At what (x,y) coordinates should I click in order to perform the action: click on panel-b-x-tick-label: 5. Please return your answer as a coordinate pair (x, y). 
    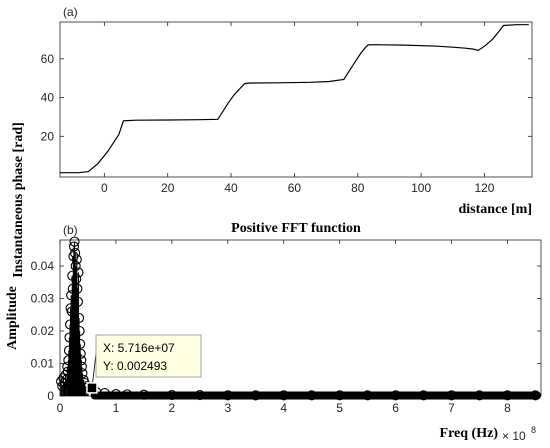
    Looking at the image, I should click on (339, 408).